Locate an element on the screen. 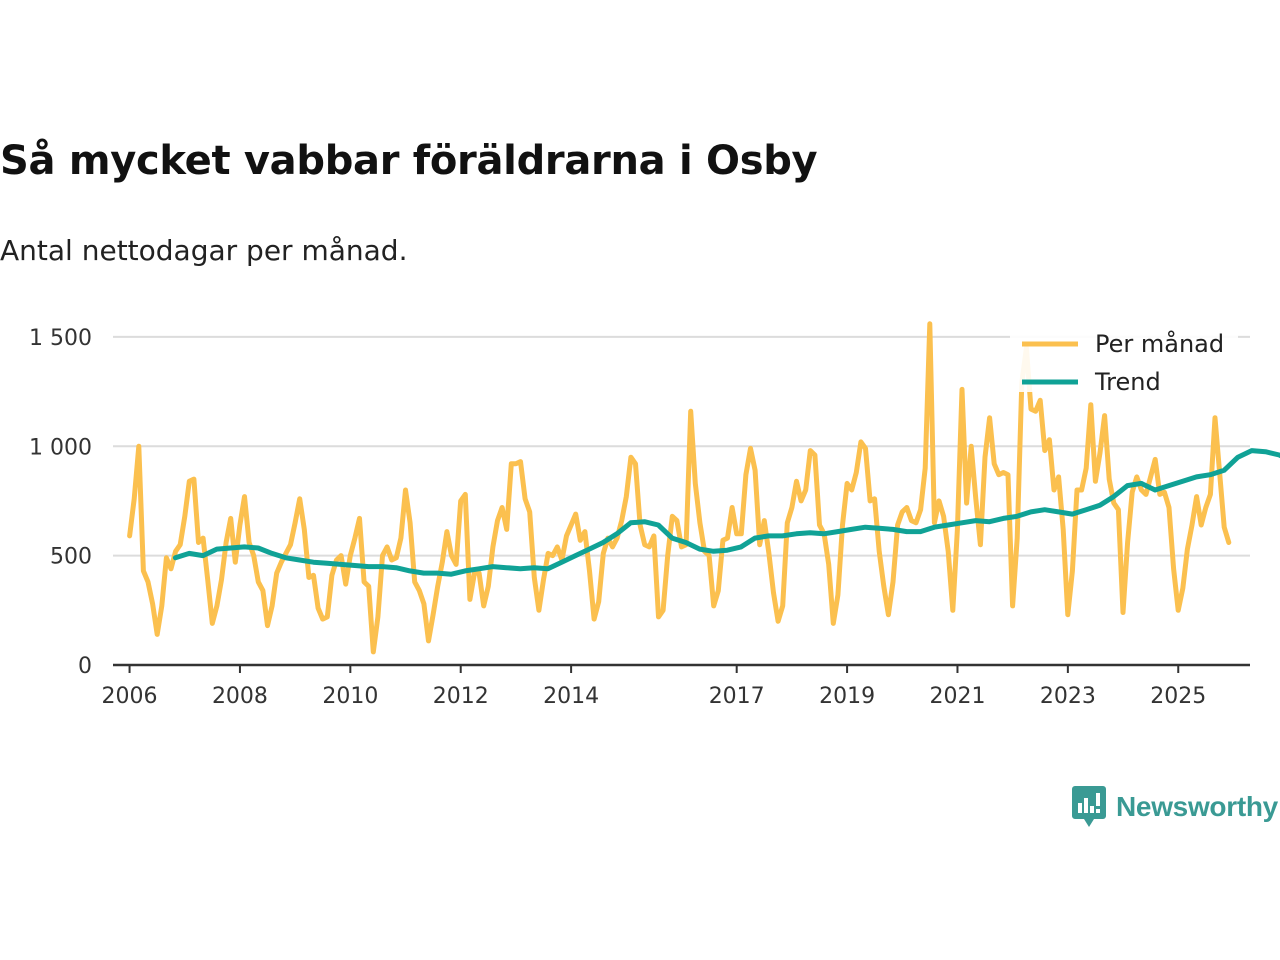 Image resolution: width=1280 pixels, height=960 pixels. y-tick-label: 500 is located at coordinates (71, 557).